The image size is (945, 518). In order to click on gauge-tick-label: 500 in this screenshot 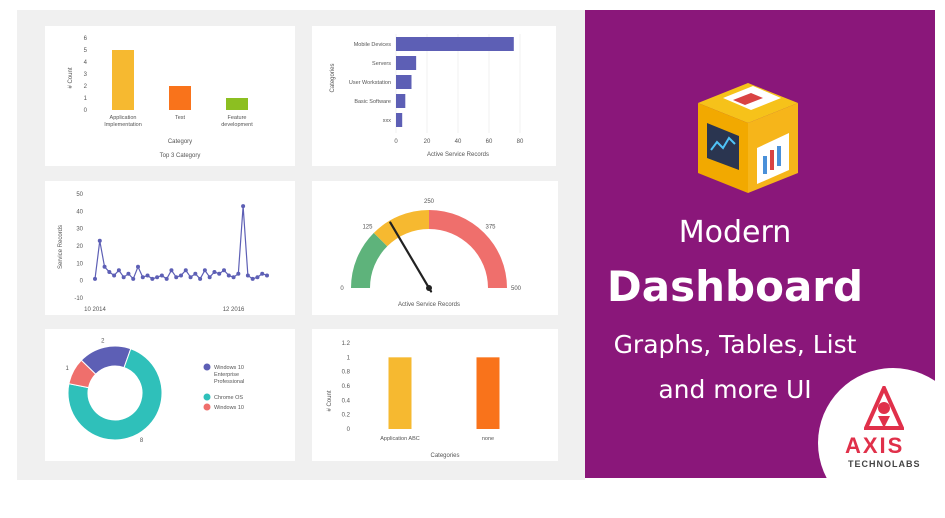, I will do `click(516, 289)`.